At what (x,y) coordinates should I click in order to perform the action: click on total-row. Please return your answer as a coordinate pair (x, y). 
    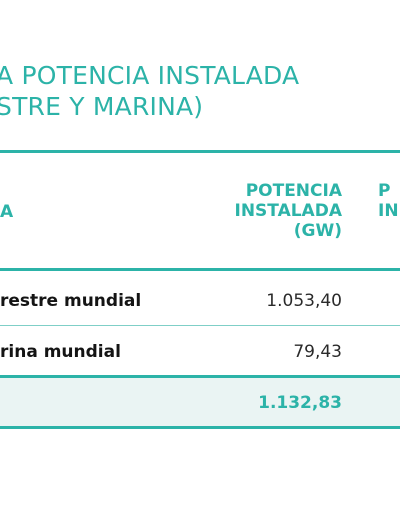
    Looking at the image, I should click on (200, 402).